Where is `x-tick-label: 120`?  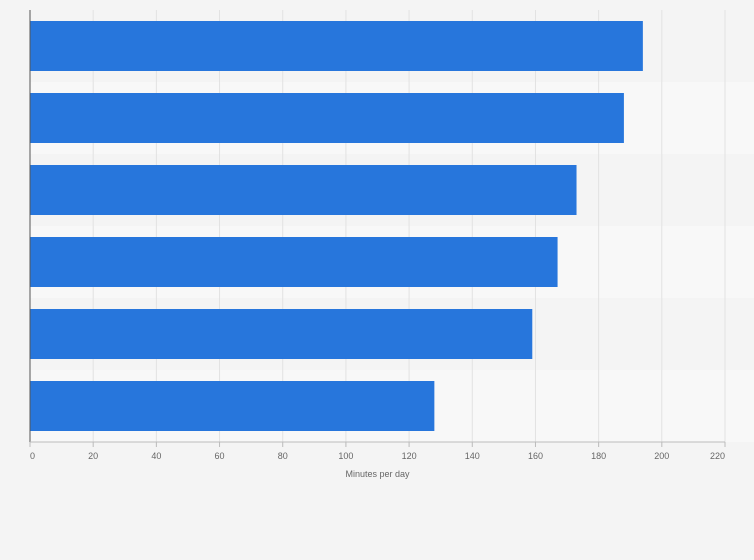
x-tick-label: 120 is located at coordinates (409, 456).